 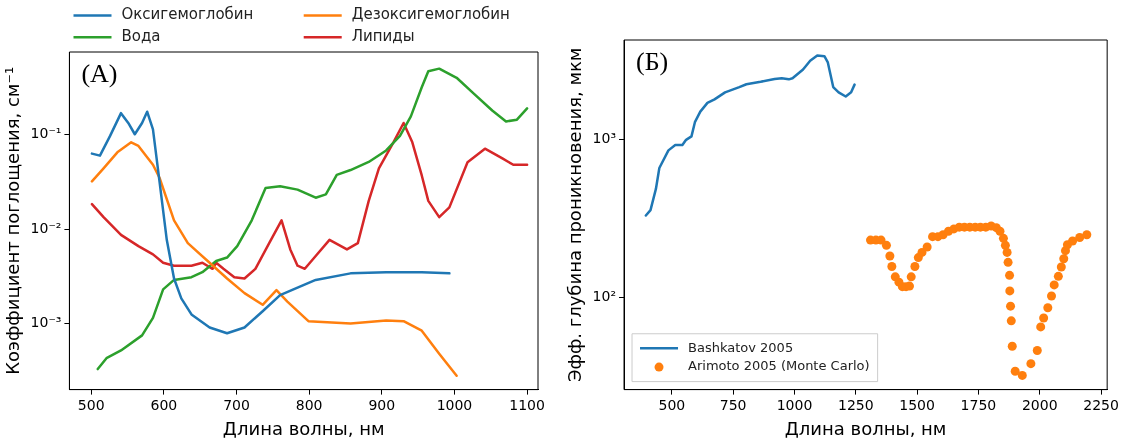 I want to click on legend-label: Bashkatov 2005, so click(x=741, y=347).